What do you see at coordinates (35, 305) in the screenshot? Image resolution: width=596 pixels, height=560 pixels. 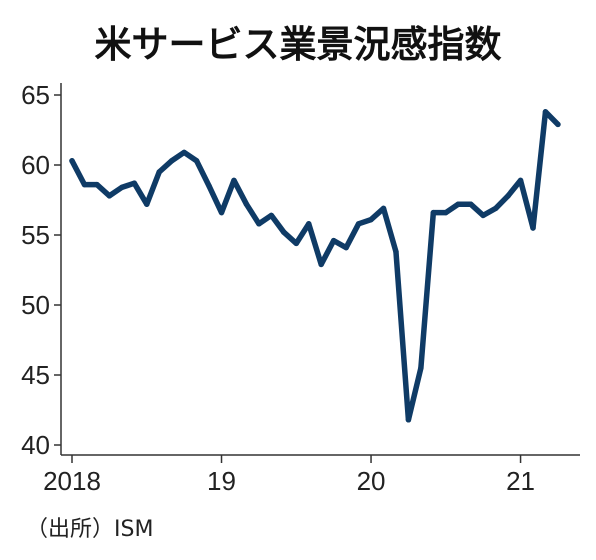 I see `y-tick-label: 50` at bounding box center [35, 305].